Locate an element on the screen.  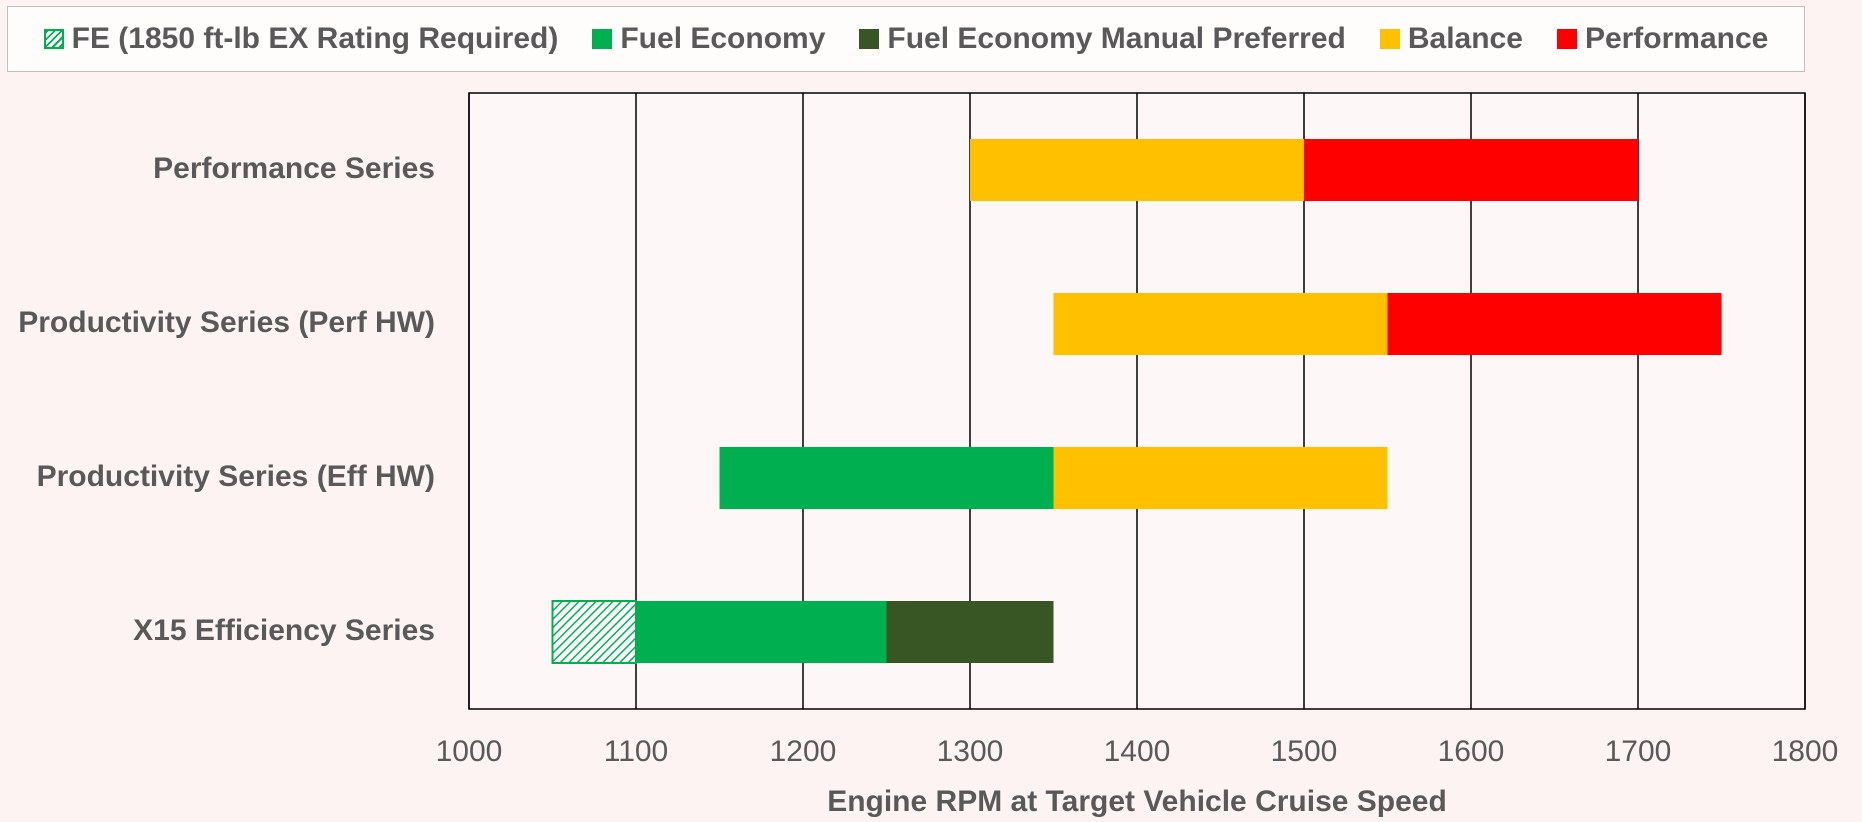
legend-label: Balance is located at coordinates (1465, 38).